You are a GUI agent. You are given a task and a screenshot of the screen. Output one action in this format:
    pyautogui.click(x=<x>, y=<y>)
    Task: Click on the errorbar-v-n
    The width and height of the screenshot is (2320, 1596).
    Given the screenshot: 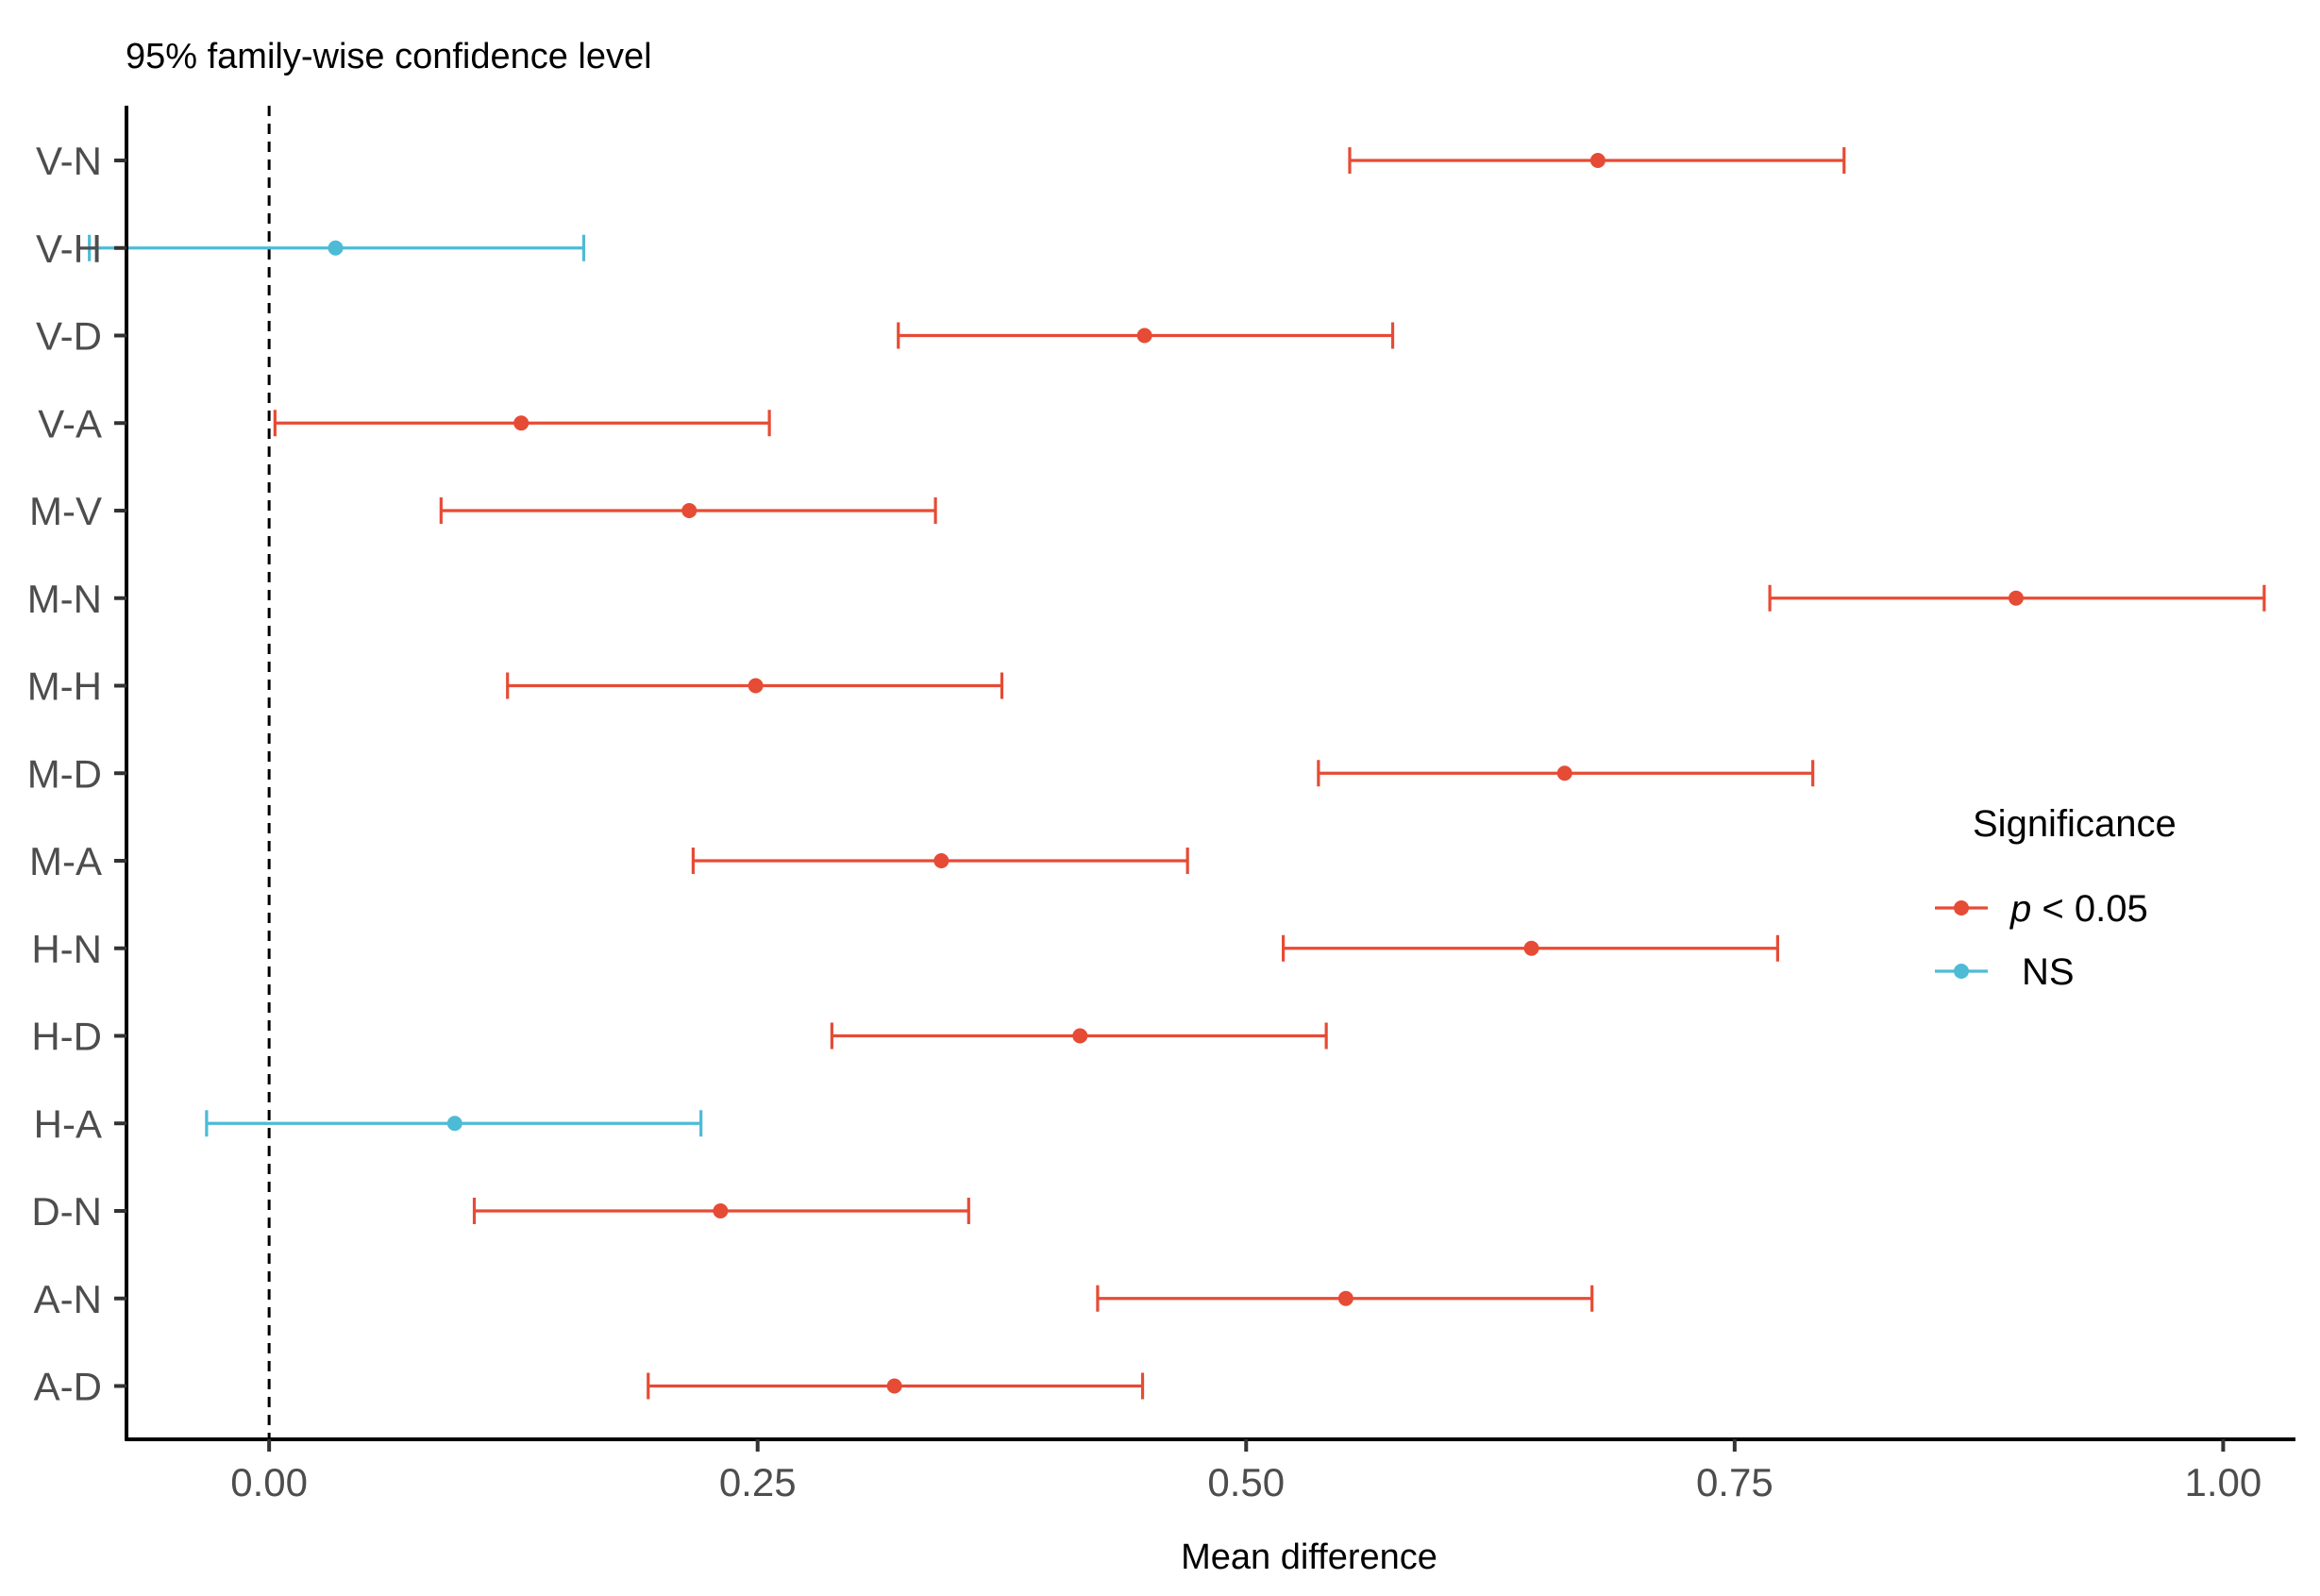 What is the action you would take?
    pyautogui.click(x=1597, y=160)
    